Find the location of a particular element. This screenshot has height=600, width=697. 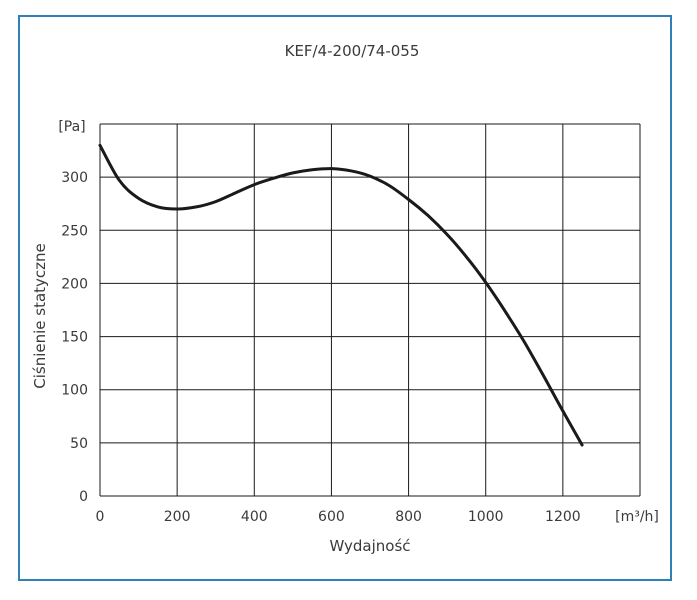

x-unit-label: [m³/h] is located at coordinates (637, 517).